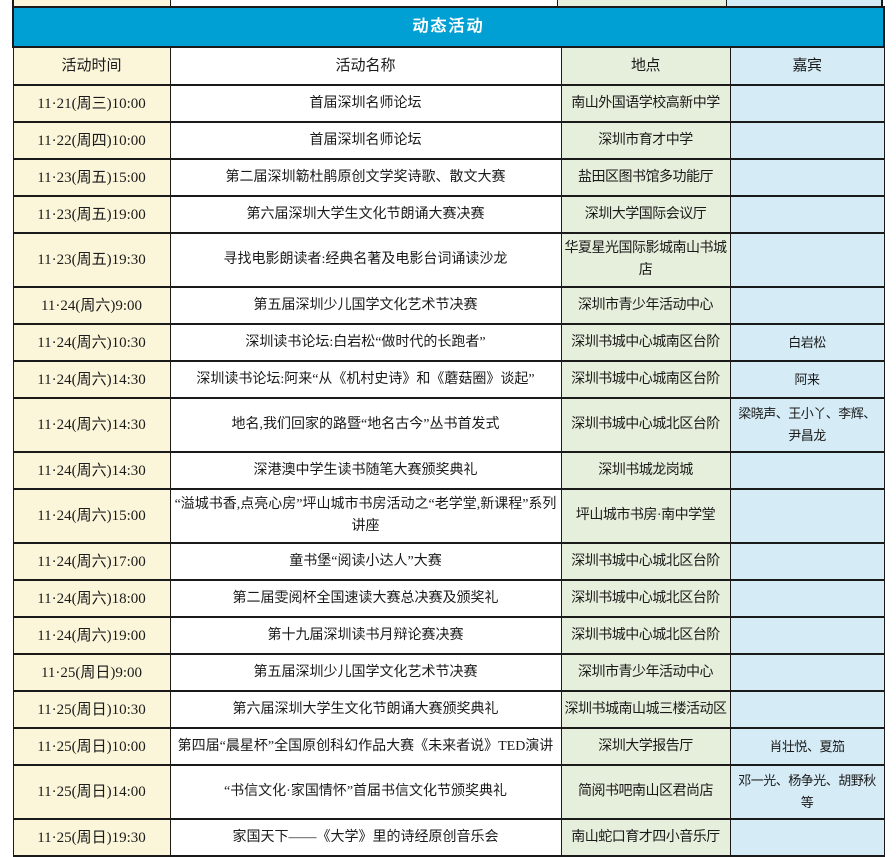 Image resolution: width=896 pixels, height=857 pixels. Describe the element at coordinates (91, 837) in the screenshot. I see `event-time-cell: 11·25(周日)19:30` at that location.